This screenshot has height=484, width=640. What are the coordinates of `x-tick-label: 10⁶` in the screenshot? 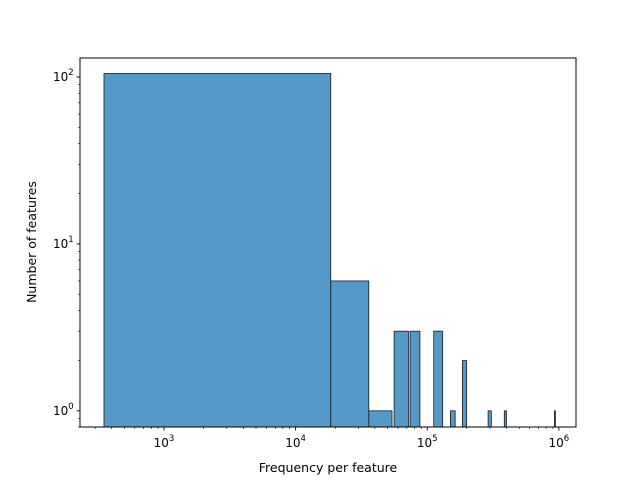 It's located at (558, 442).